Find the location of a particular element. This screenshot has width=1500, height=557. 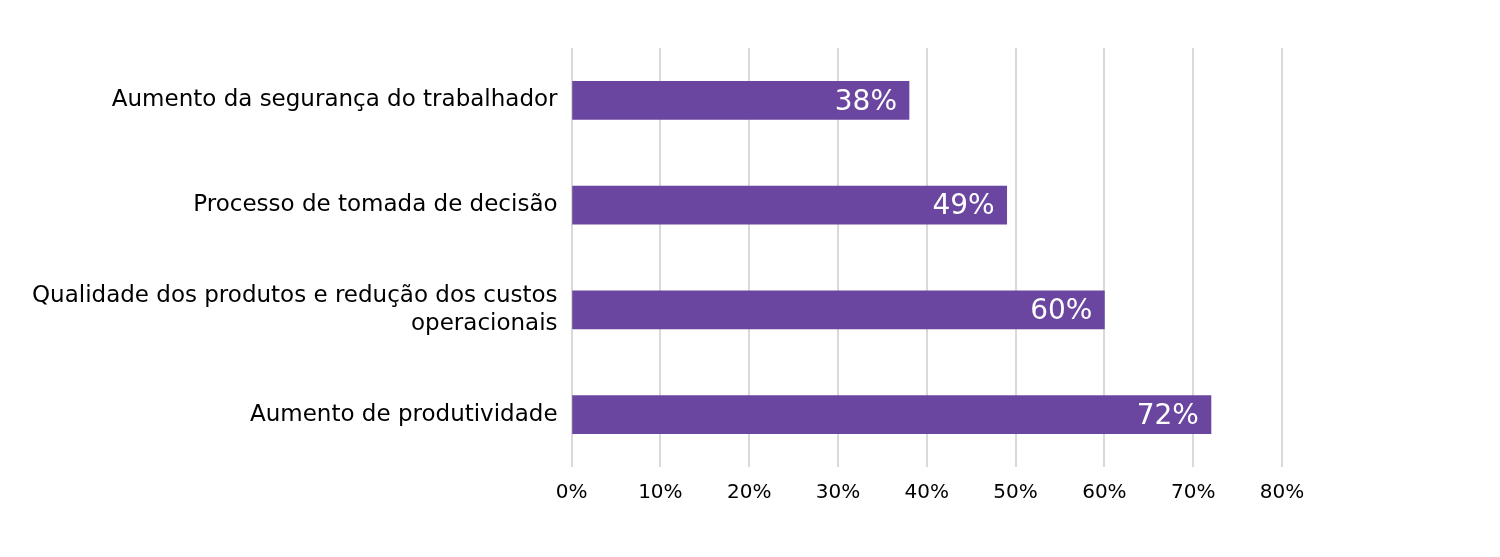

y-tick-label: Qualidade dos produtos e redução dos custos operacionais is located at coordinates (294, 308).